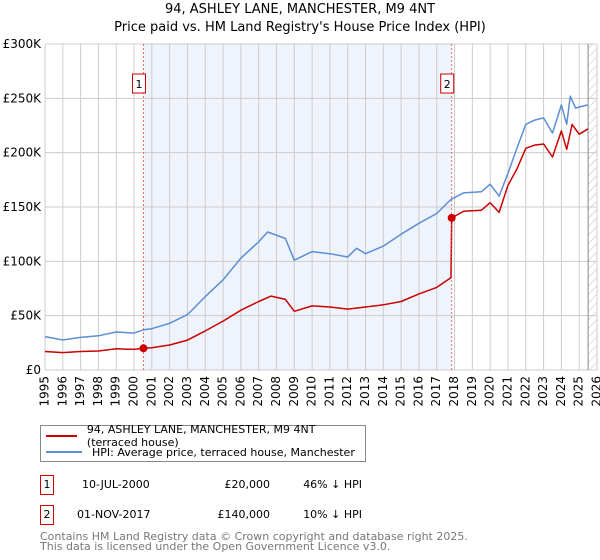 Image resolution: width=600 pixels, height=560 pixels. Describe the element at coordinates (45, 391) in the screenshot. I see `x-tick-label: 1995` at that location.